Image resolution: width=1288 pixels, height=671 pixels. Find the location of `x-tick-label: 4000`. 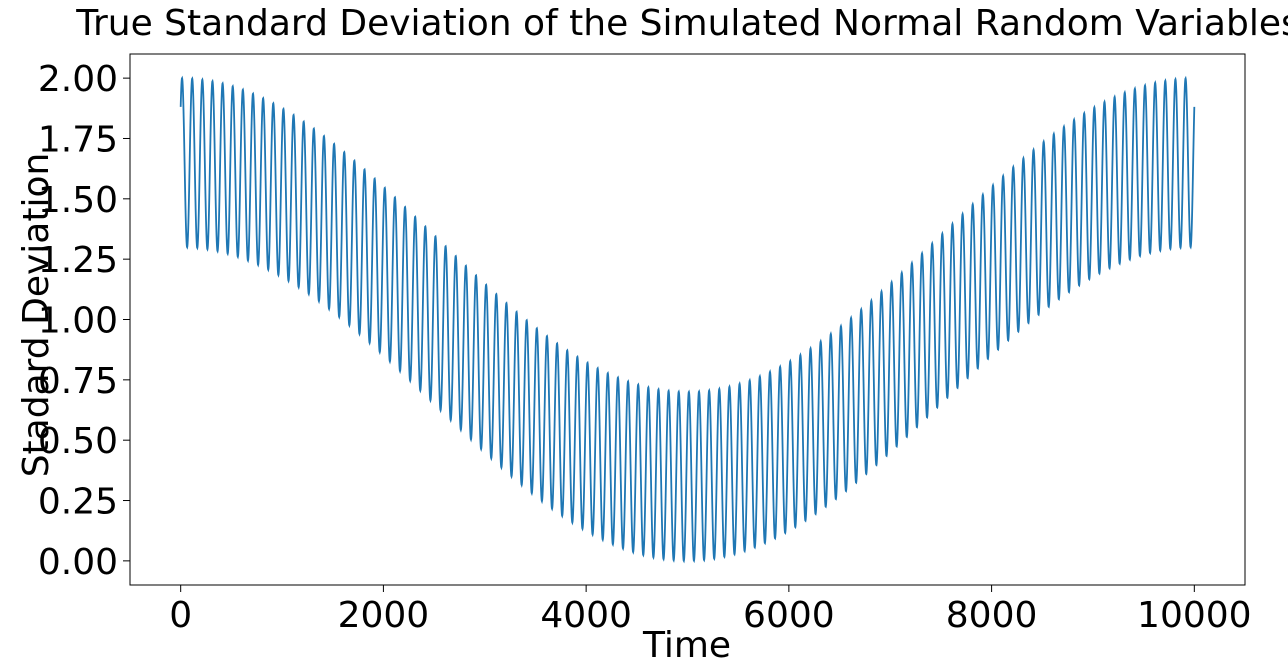

x-tick-label: 4000 is located at coordinates (586, 615).